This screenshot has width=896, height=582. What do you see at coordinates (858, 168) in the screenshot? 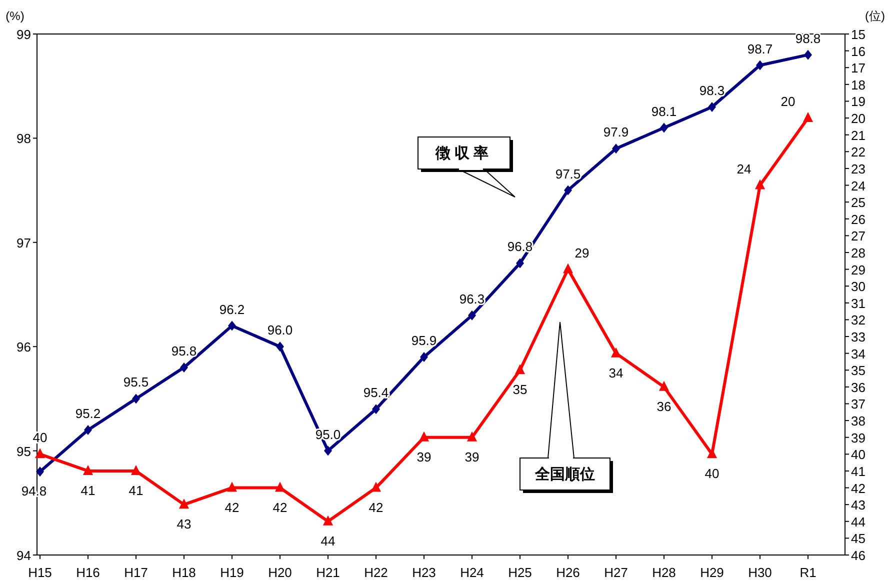
I see `y2-tick-label: 23` at bounding box center [858, 168].